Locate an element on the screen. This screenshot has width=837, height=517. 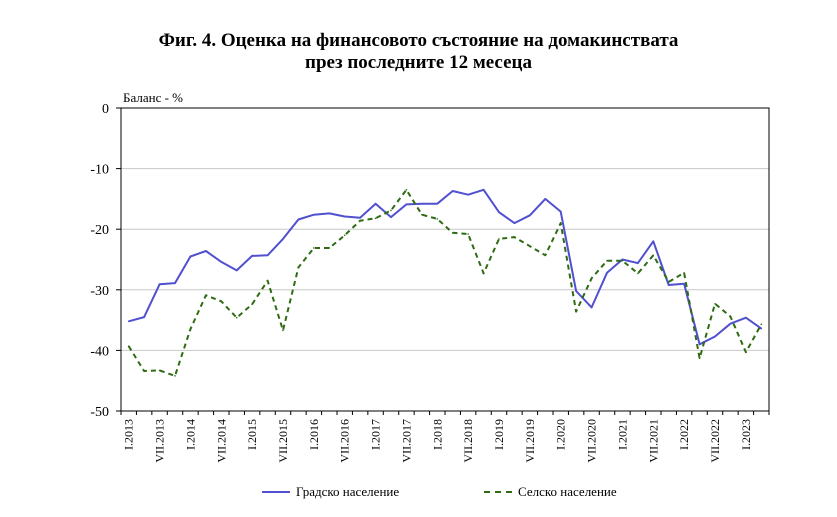
legend-item-city: Градско население is located at coordinates (330, 492).